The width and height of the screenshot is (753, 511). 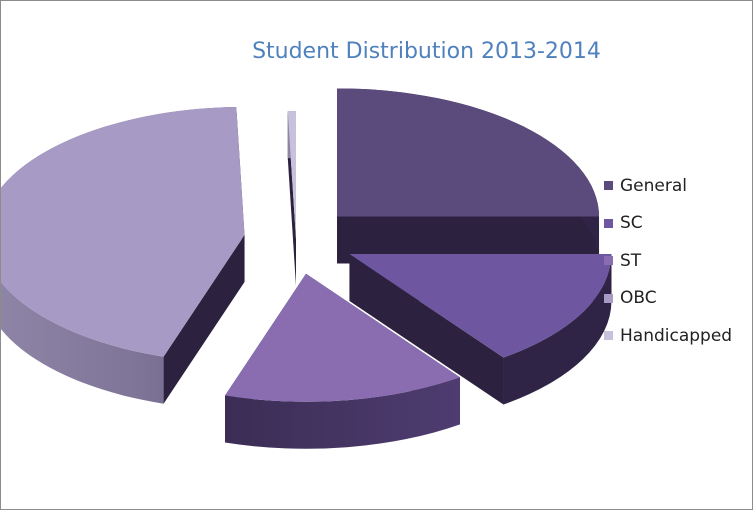 I want to click on legend: General SC ST OBC Handicapped, so click(x=676, y=261).